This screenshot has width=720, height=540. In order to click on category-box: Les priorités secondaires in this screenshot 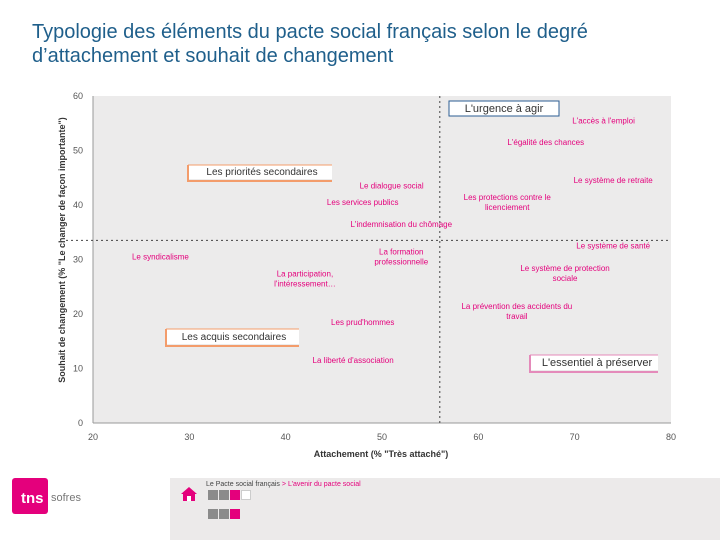, I will do `click(259, 173)`.